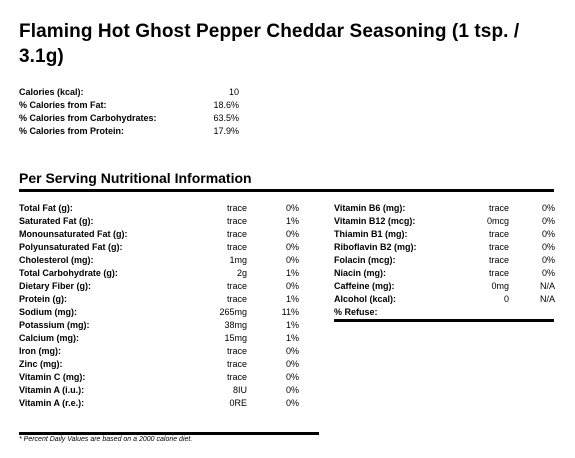 The image size is (575, 458). What do you see at coordinates (375, 246) in the screenshot?
I see `nutrient-name: Riboflavin B2 (mg):` at bounding box center [375, 246].